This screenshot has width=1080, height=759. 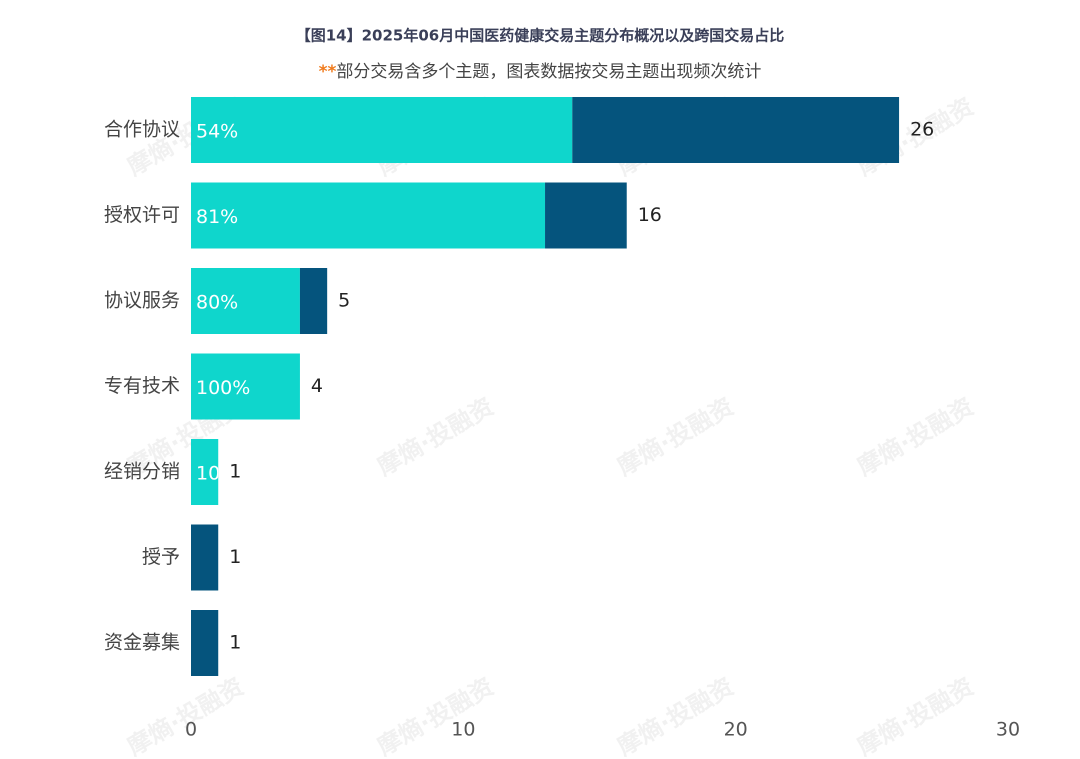 I want to click on x-tick-label: 10, so click(x=463, y=730).